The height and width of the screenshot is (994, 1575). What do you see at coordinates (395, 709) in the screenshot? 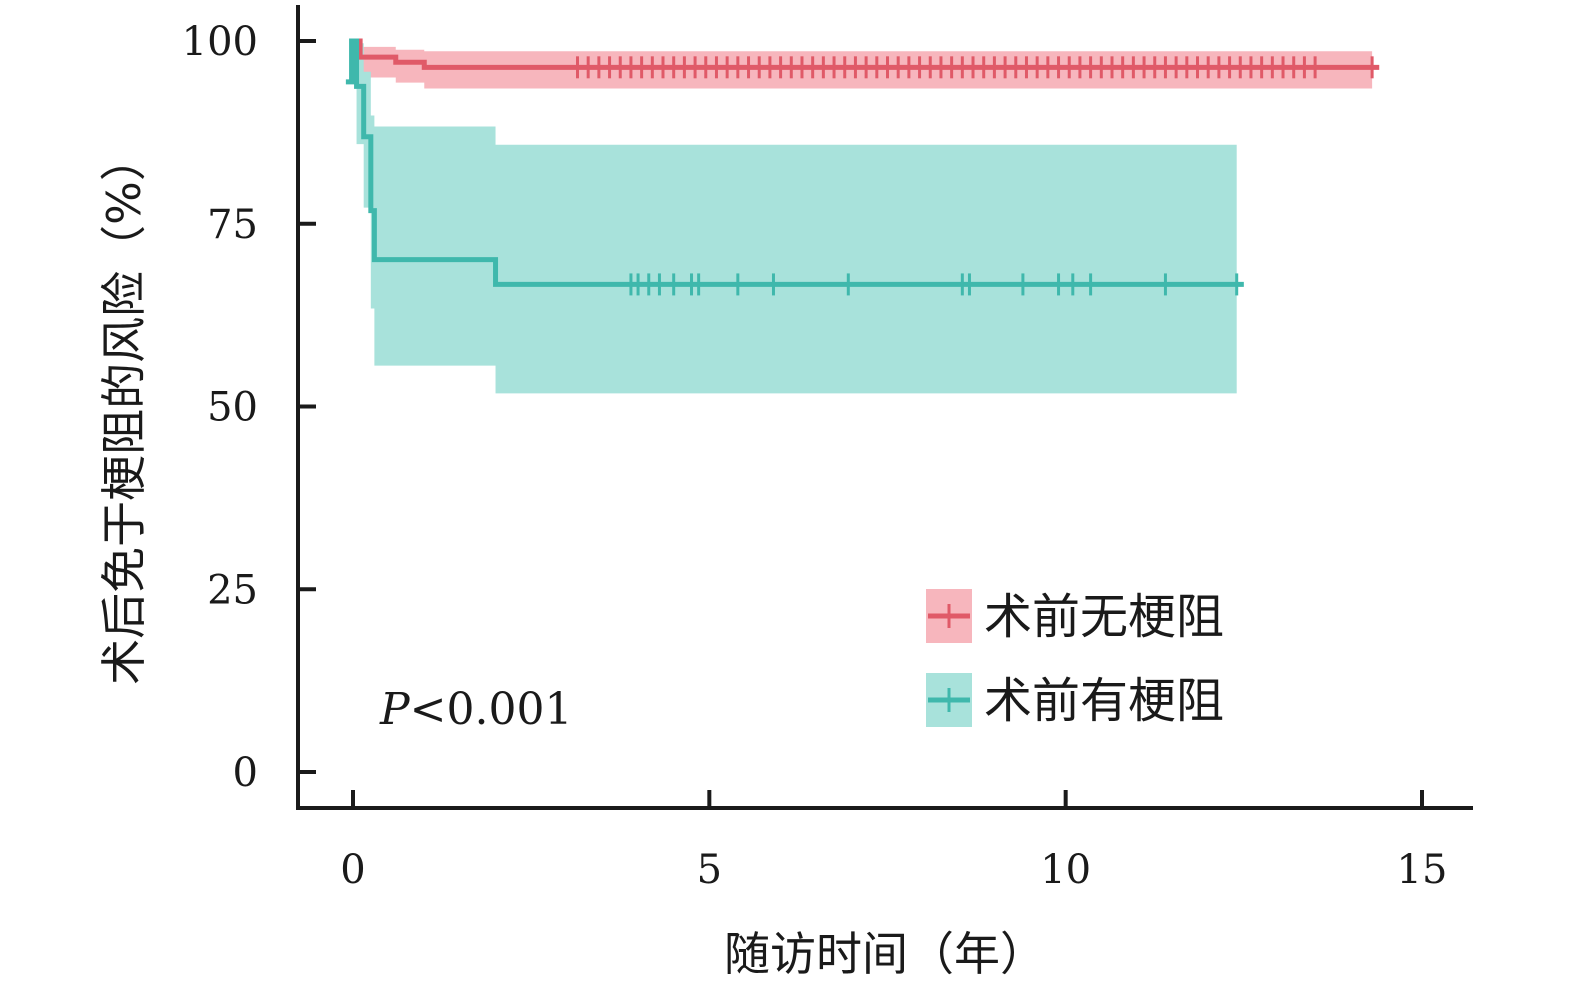
I see `p-value-symbol: P` at bounding box center [395, 709].